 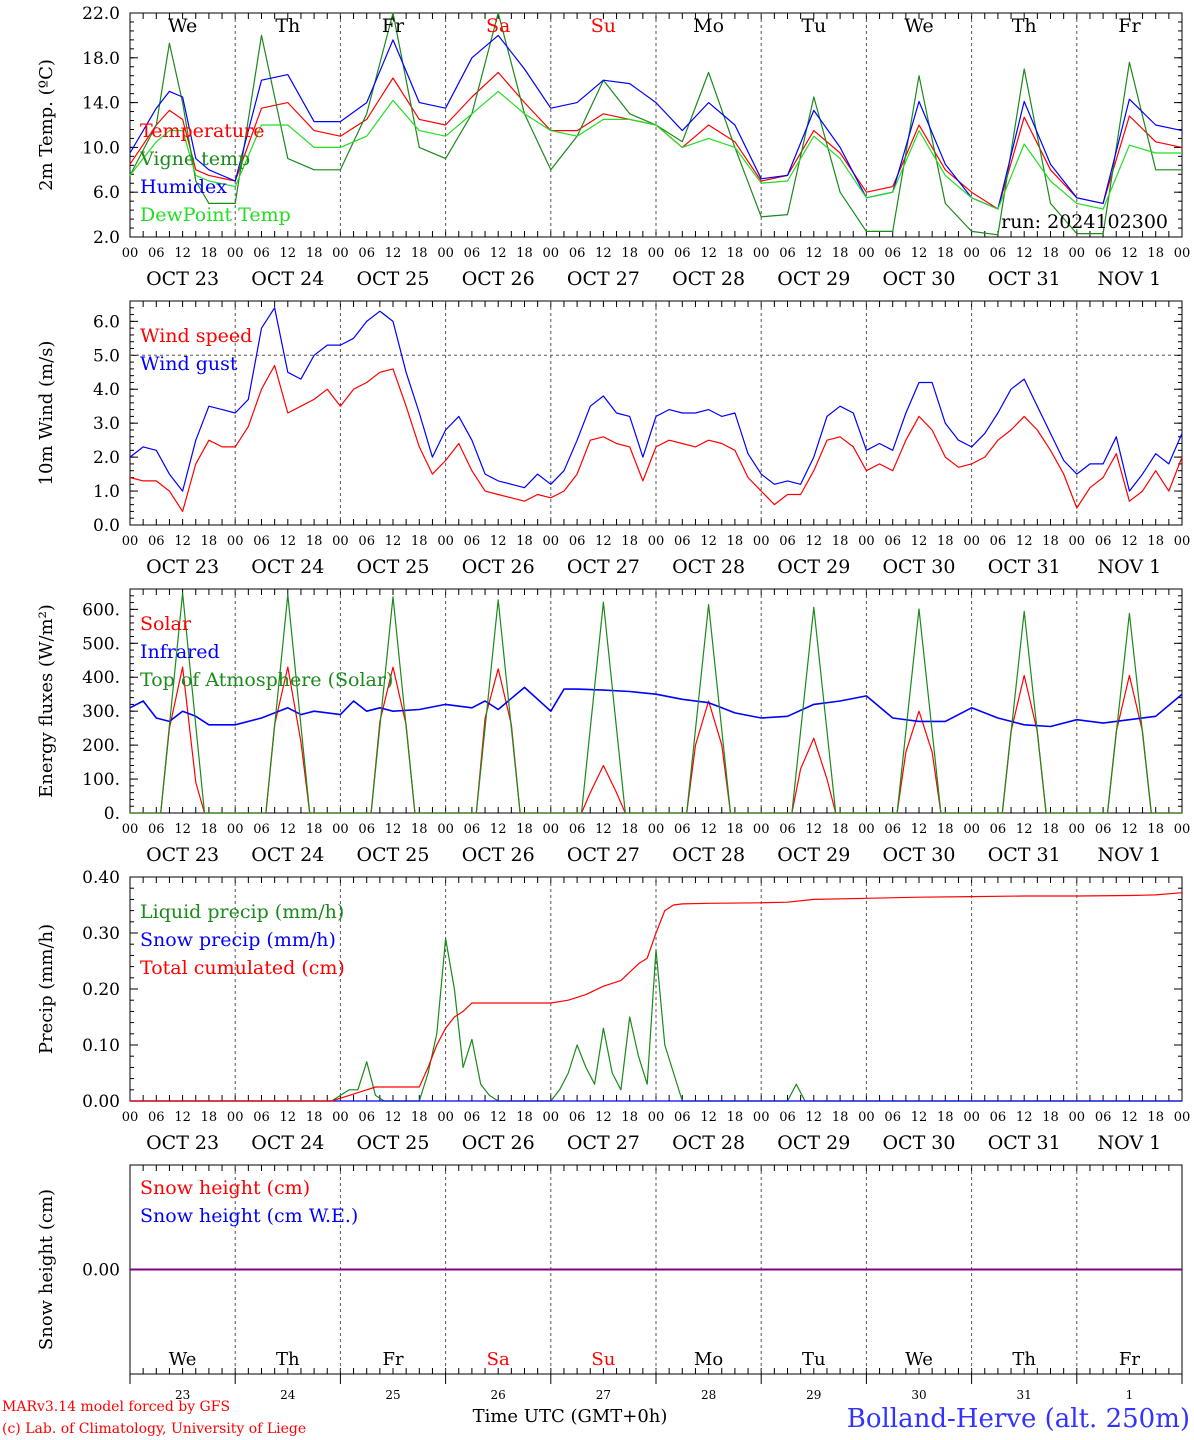 What do you see at coordinates (287, 567) in the screenshot?
I see `date-label: OCT 24` at bounding box center [287, 567].